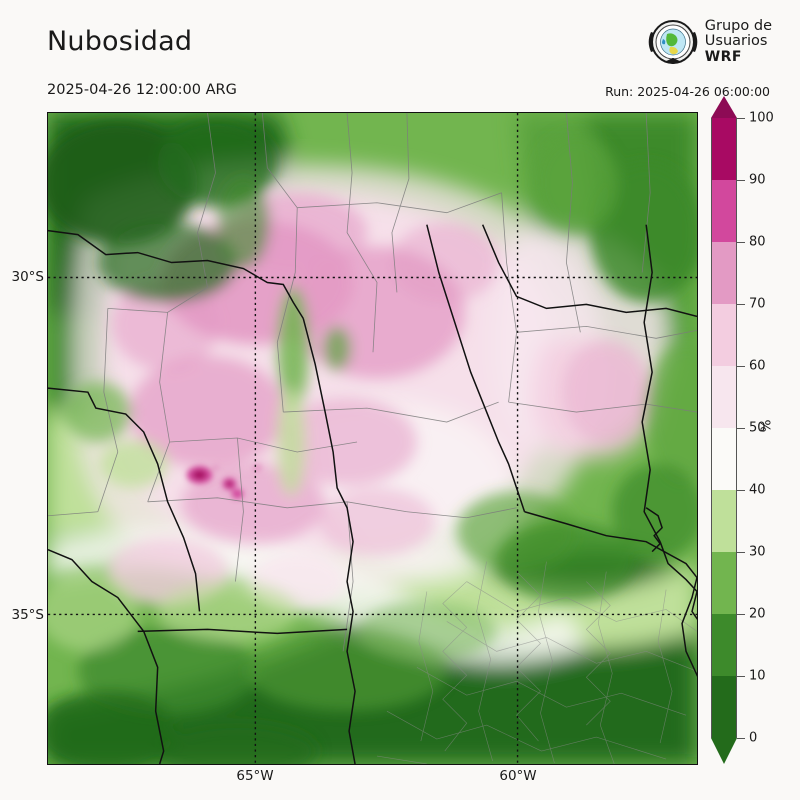  I want to click on colorbar-tick-label-30: 30, so click(757, 552).